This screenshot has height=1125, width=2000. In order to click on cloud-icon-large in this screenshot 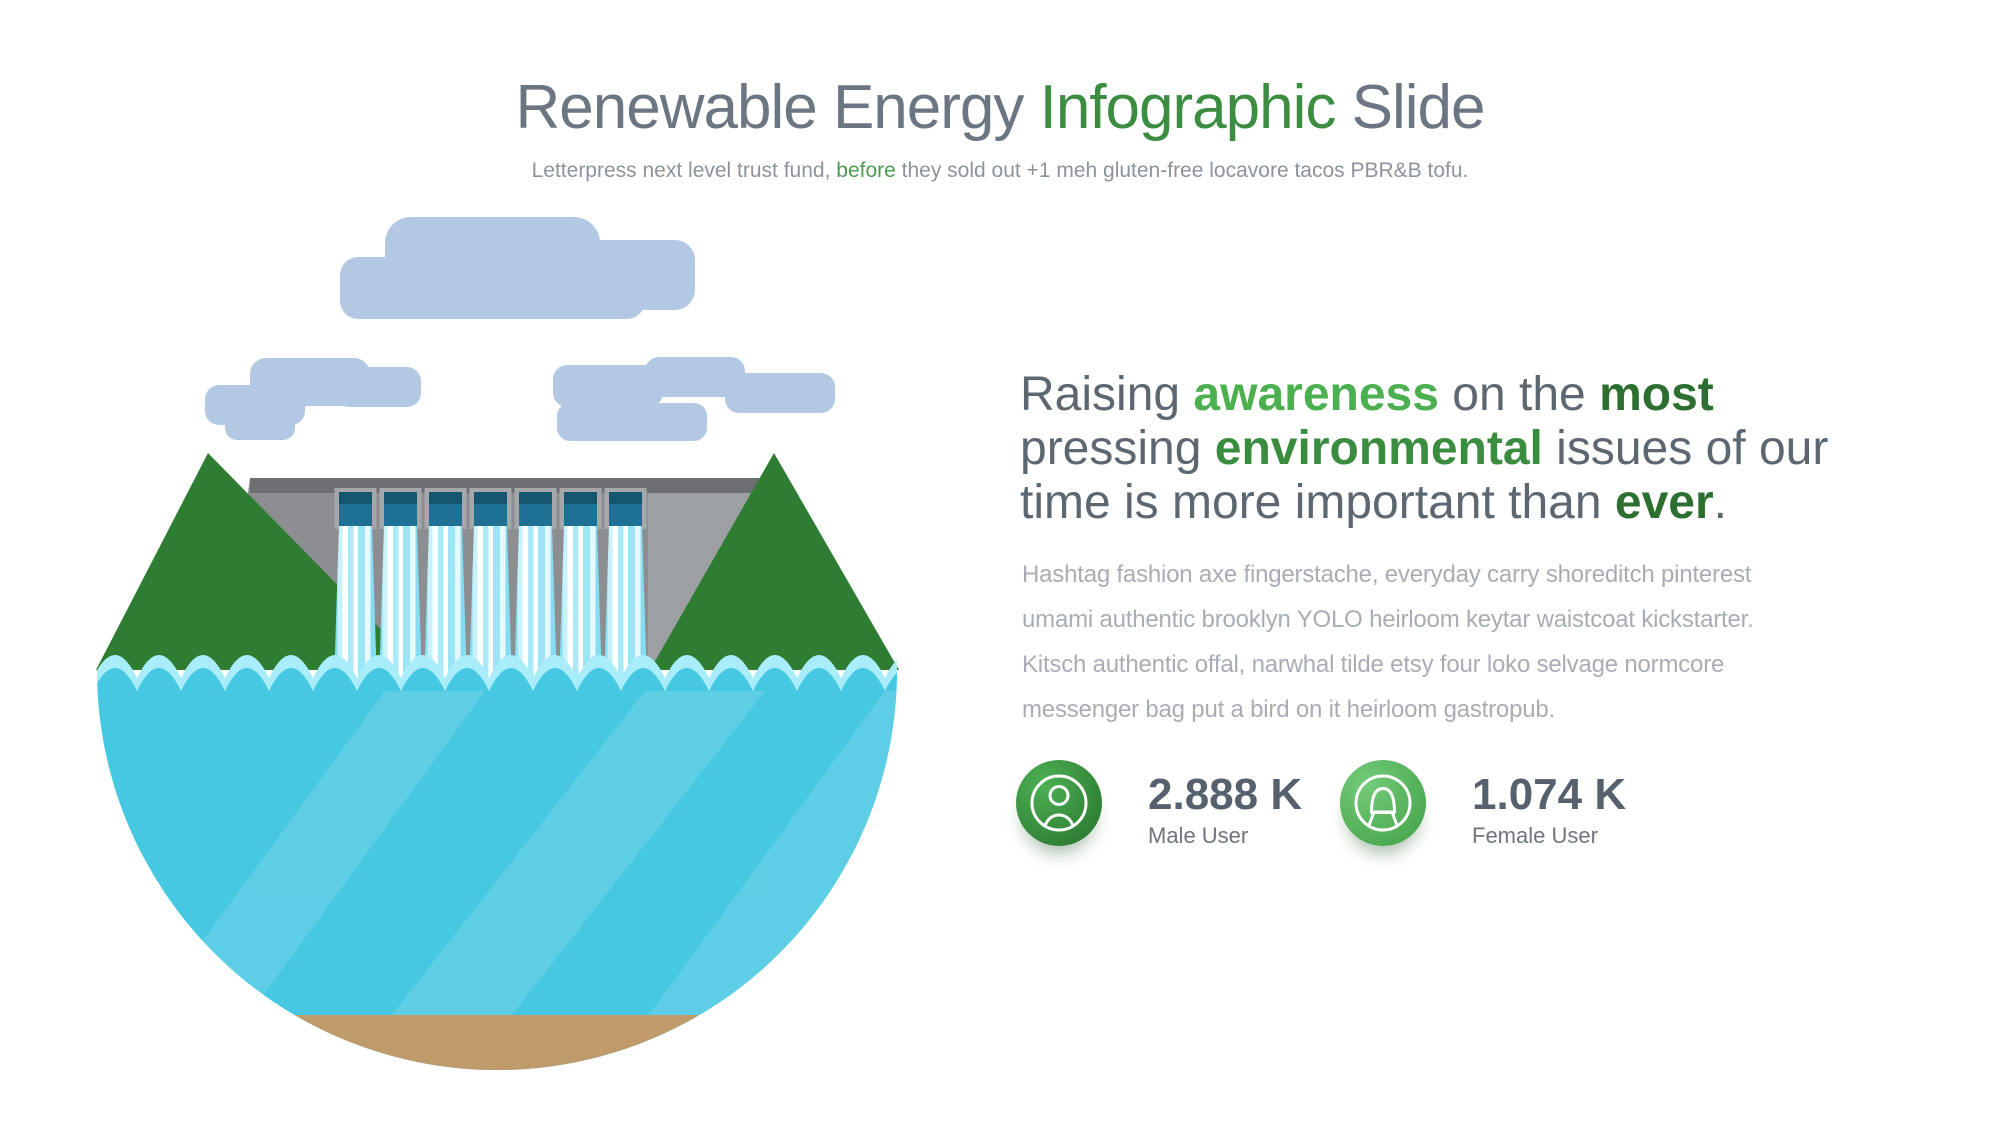, I will do `click(517, 268)`.